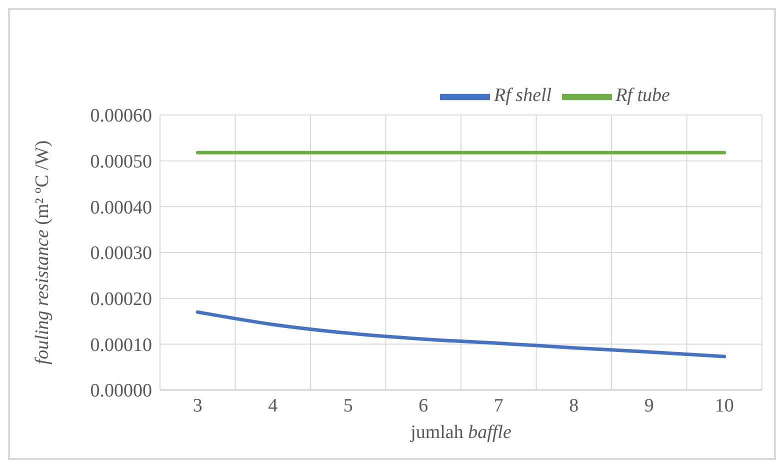  Describe the element at coordinates (121, 253) in the screenshot. I see `y-tick-label: 0.00030` at that location.